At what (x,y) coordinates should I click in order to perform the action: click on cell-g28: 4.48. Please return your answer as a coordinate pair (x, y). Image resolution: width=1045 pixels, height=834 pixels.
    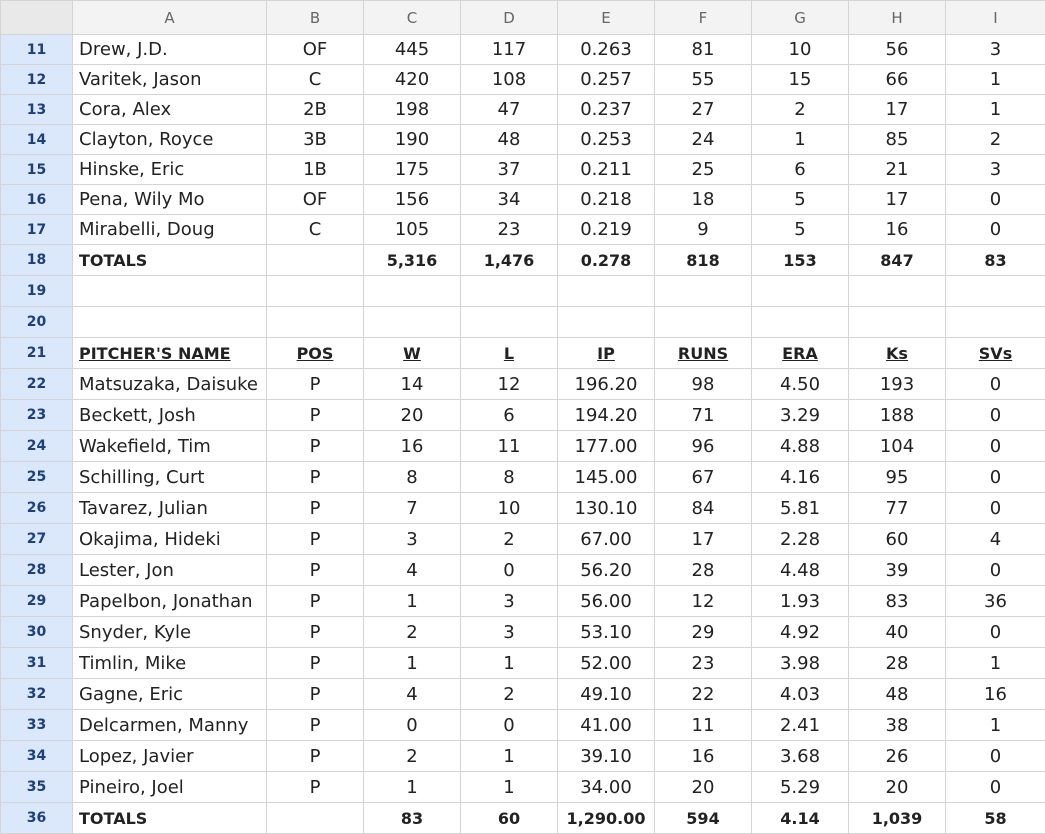
    Looking at the image, I should click on (800, 570).